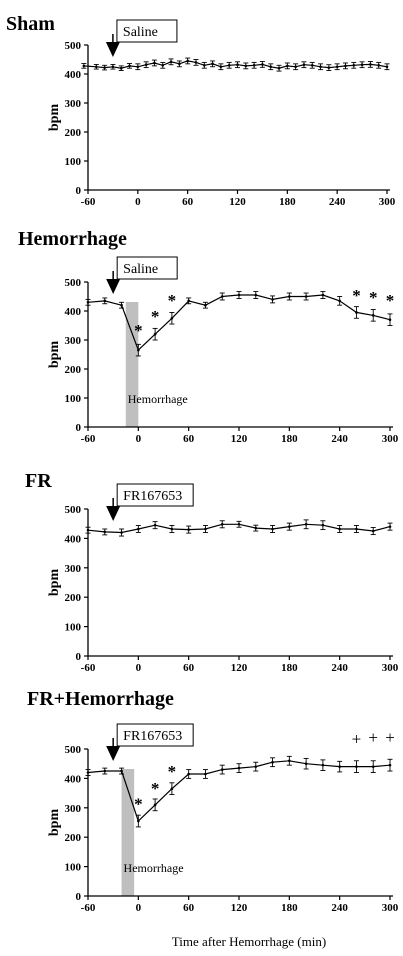 This screenshot has height=956, width=403. What do you see at coordinates (73, 341) in the screenshot?
I see `y-tick-label: 300` at bounding box center [73, 341].